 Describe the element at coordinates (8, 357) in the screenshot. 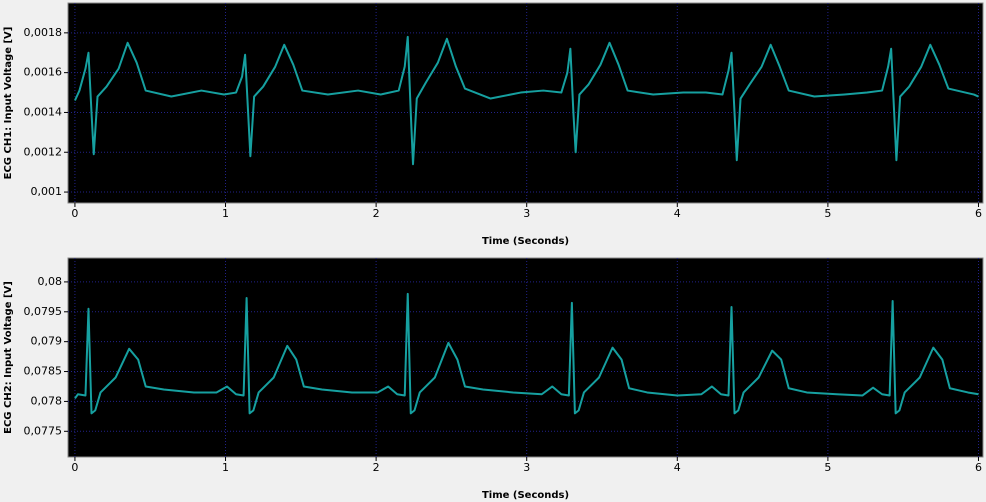

I see `y-axis-title: ECG CH2: Input Voltage [V]` at that location.